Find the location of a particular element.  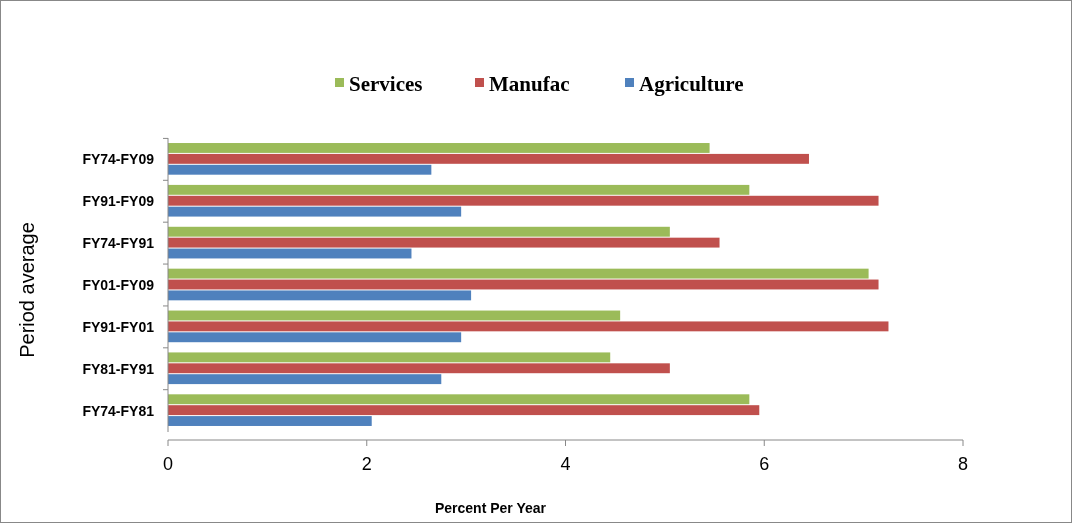

y-axis-title: Period average is located at coordinates (27, 290).